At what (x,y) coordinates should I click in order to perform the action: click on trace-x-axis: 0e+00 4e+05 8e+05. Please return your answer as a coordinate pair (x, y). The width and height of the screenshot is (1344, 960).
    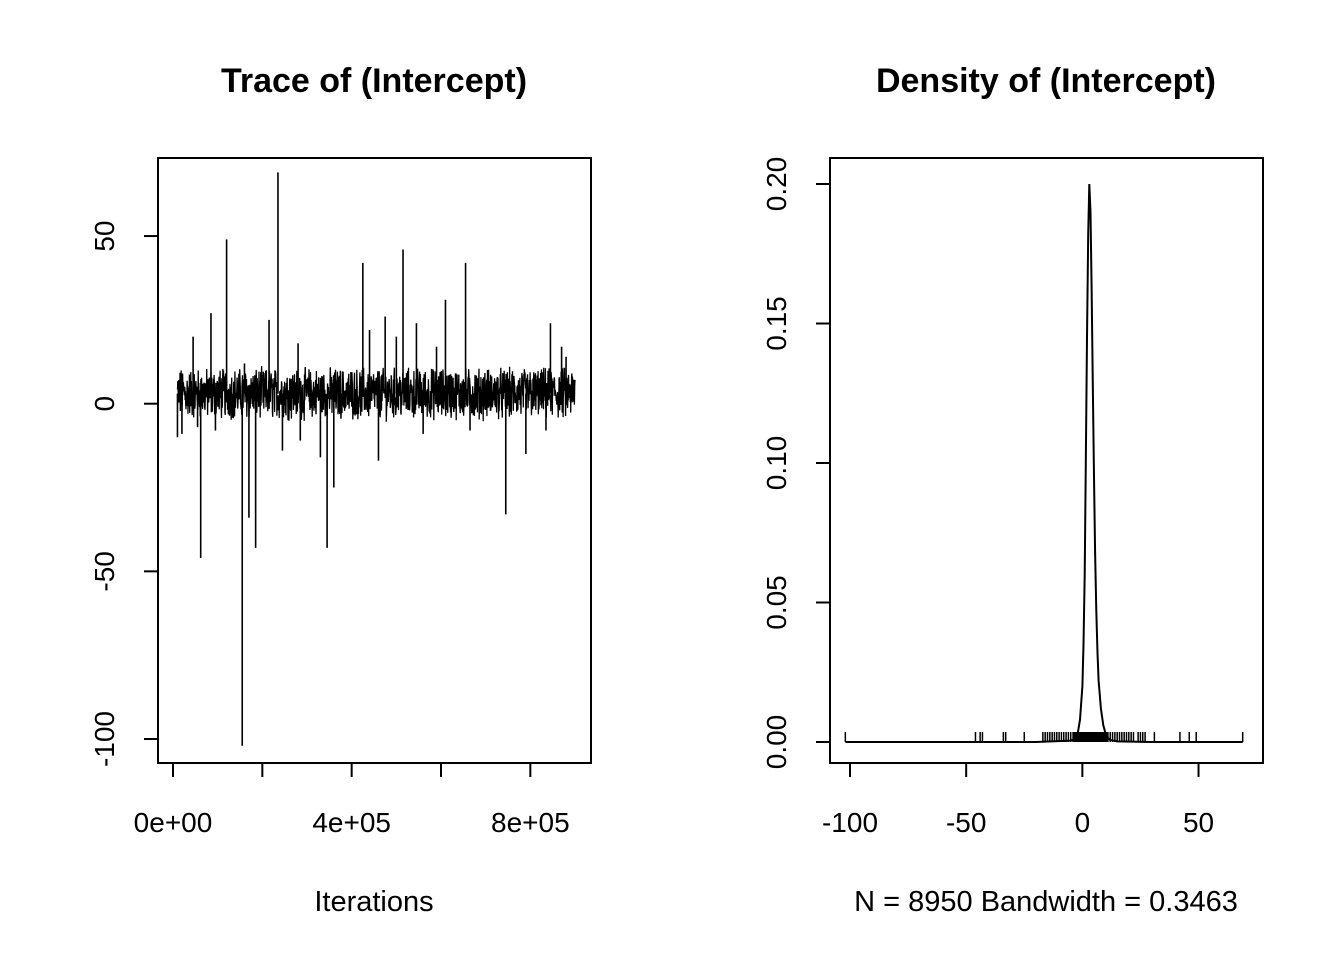
    Looking at the image, I should click on (352, 800).